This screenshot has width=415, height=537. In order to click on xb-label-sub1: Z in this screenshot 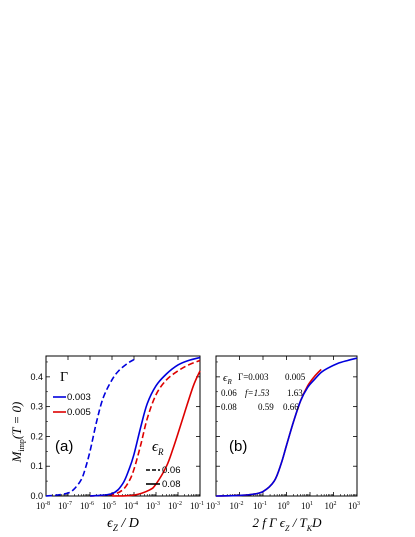, I will do `click(287, 528)`.